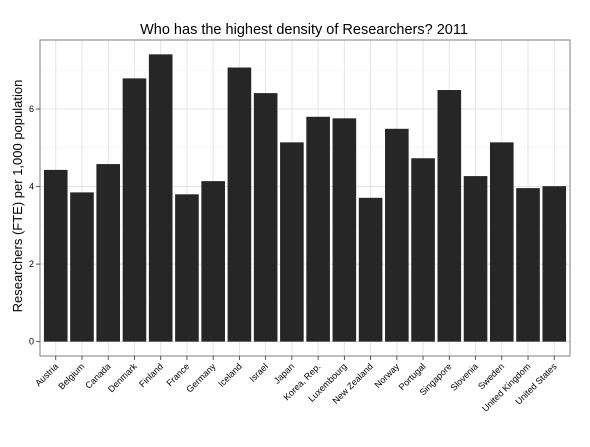 This screenshot has height=447, width=590. Describe the element at coordinates (17, 196) in the screenshot. I see `y-axis-label: Researchers (FTE) per 1,000 population` at that location.